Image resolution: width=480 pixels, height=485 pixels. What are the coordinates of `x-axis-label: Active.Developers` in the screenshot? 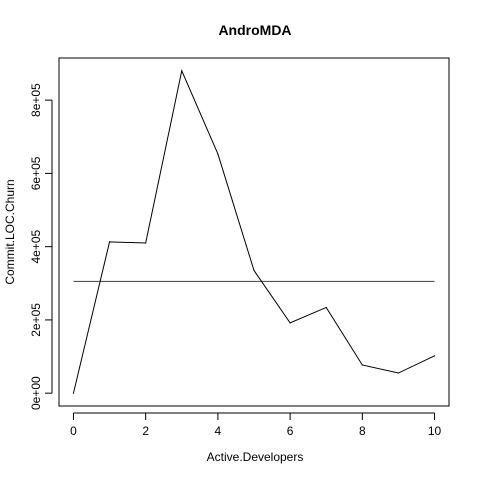 It's located at (255, 457).